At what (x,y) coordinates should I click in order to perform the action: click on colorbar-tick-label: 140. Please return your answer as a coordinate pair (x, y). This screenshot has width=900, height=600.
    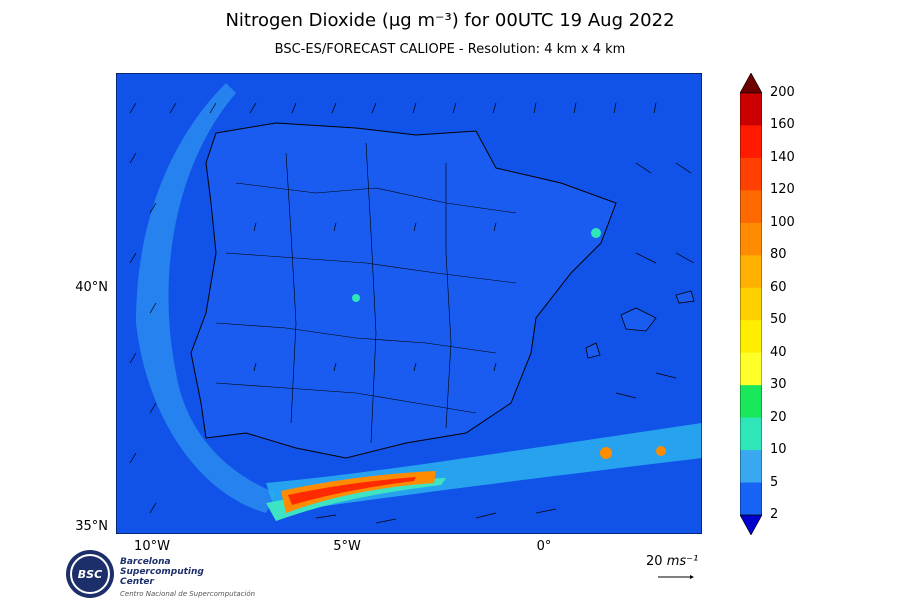
    Looking at the image, I should click on (782, 157).